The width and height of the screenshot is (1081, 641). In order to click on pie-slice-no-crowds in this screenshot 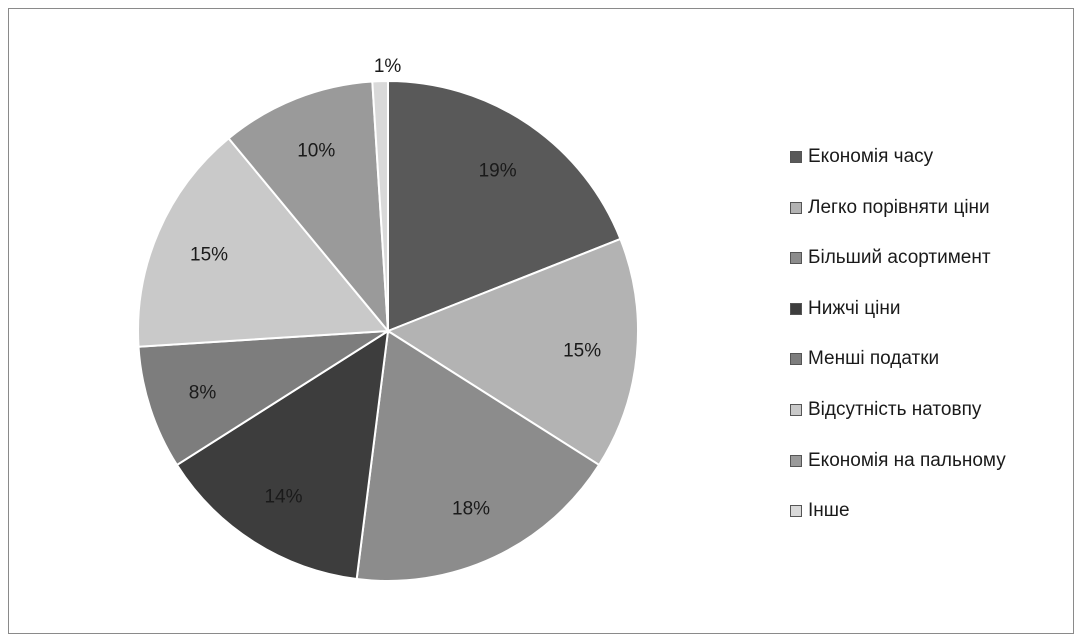, I will do `click(264, 242)`.